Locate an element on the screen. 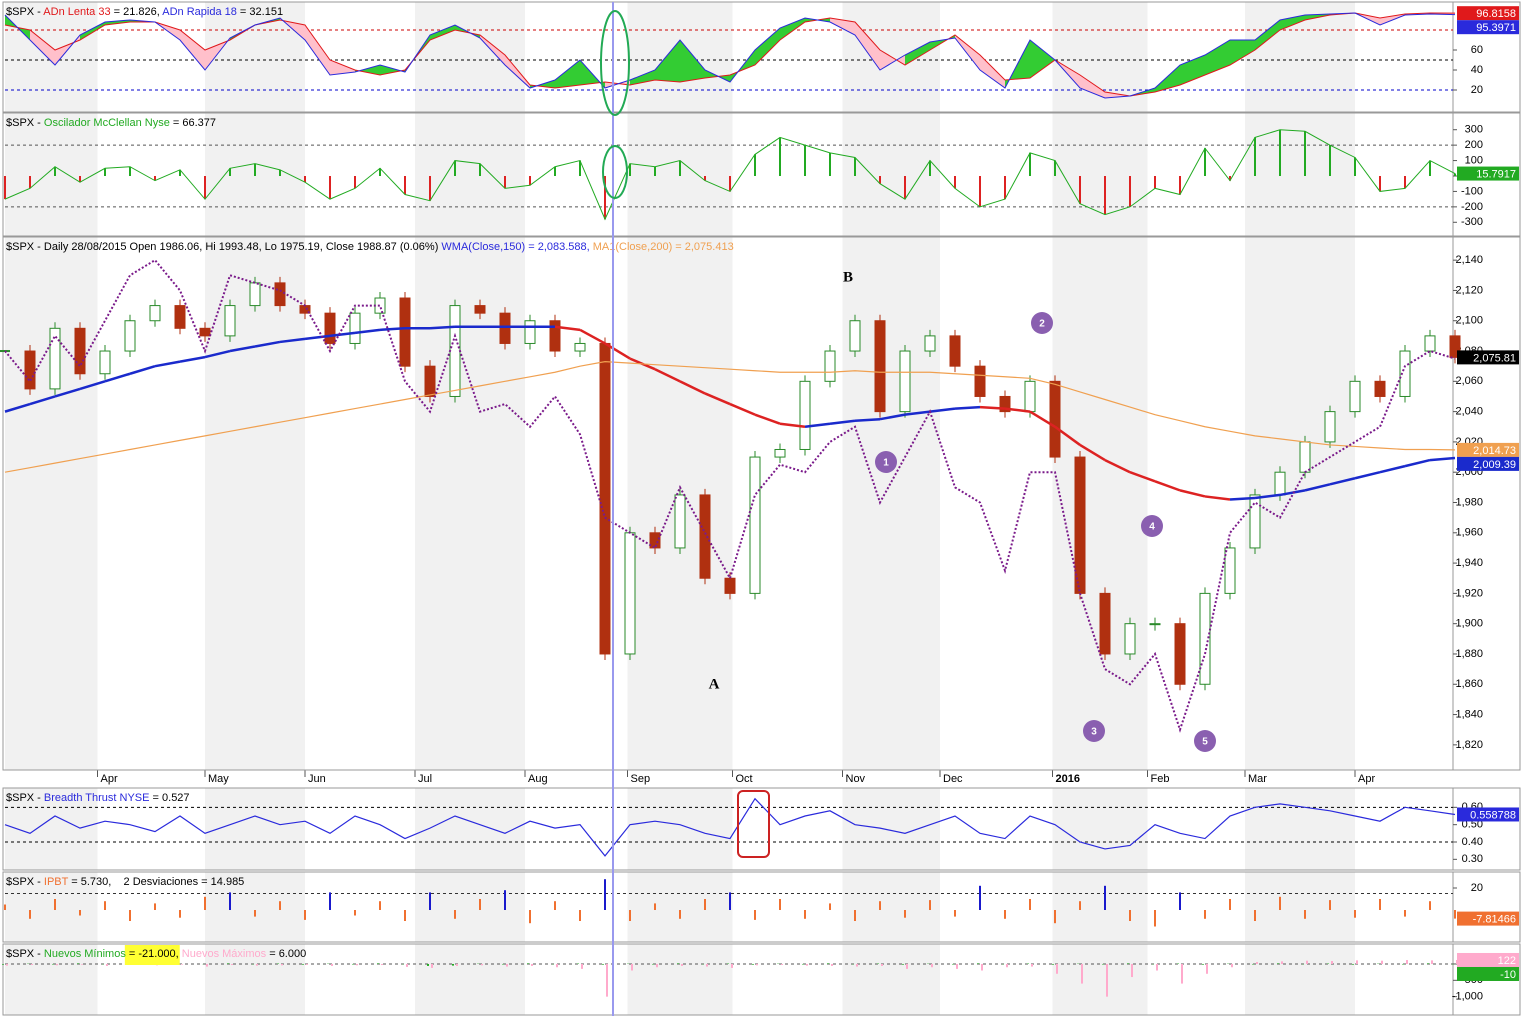  header-part: MA1(Close,200) = 2,075.413 is located at coordinates (663, 247).